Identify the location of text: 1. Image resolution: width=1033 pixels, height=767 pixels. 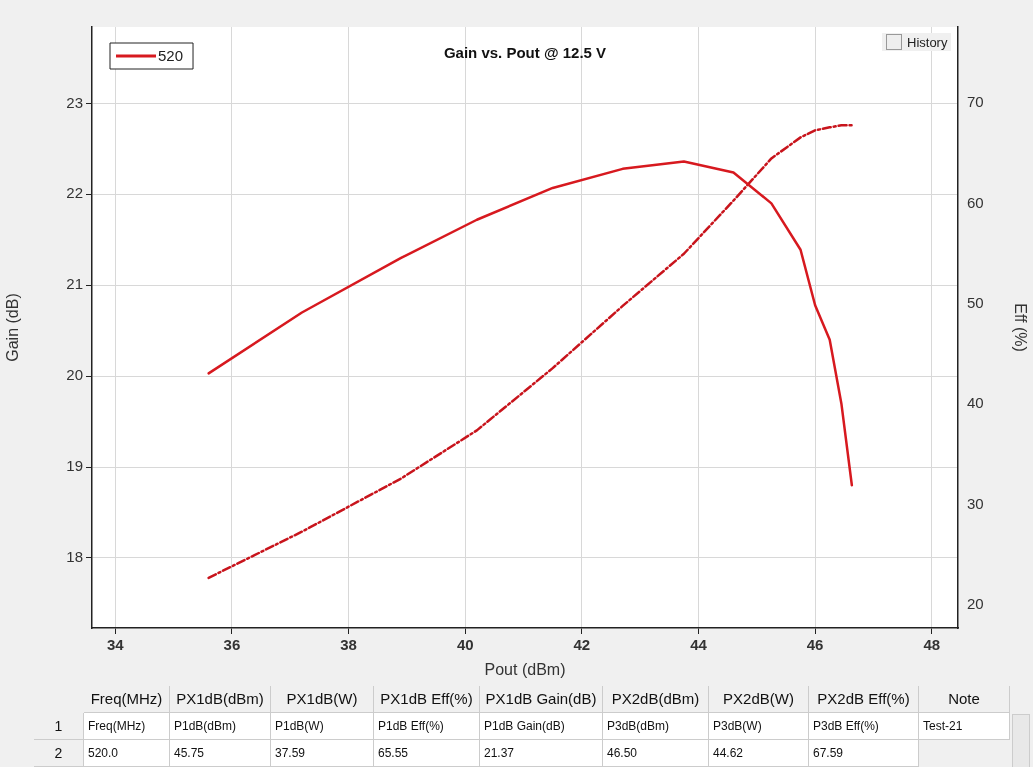
(59, 726).